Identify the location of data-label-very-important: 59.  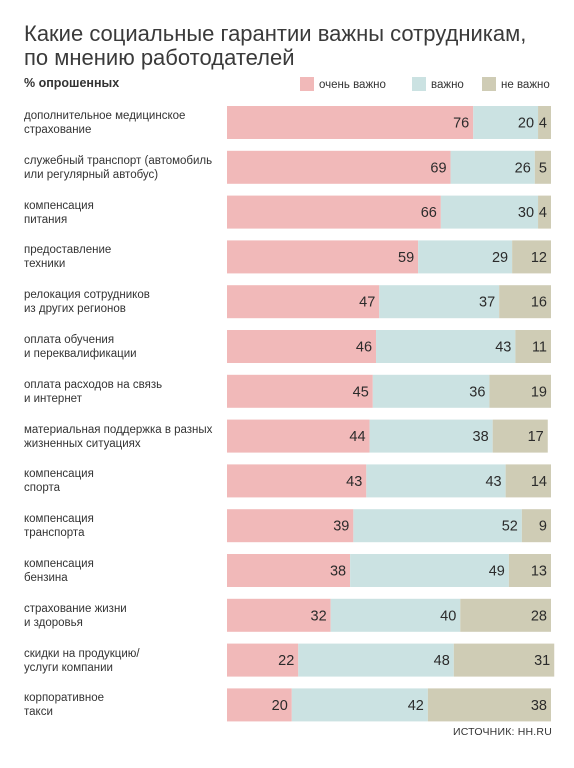
(406, 258).